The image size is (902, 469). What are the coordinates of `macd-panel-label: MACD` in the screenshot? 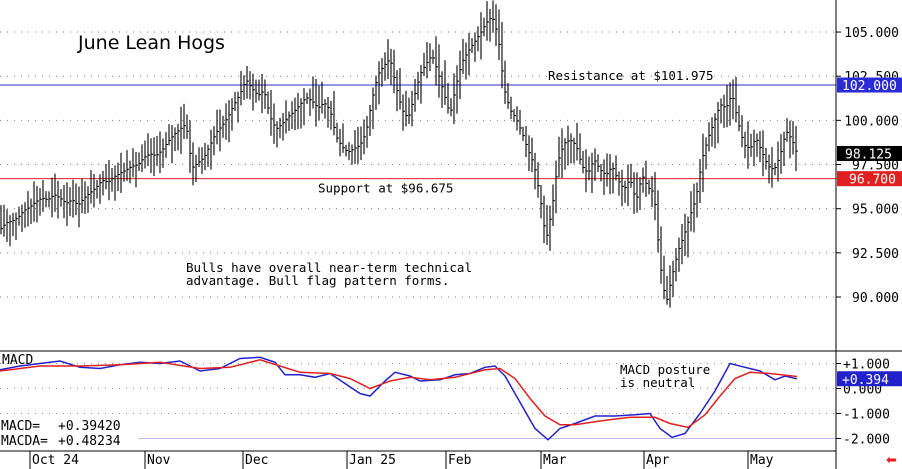 It's located at (17, 360).